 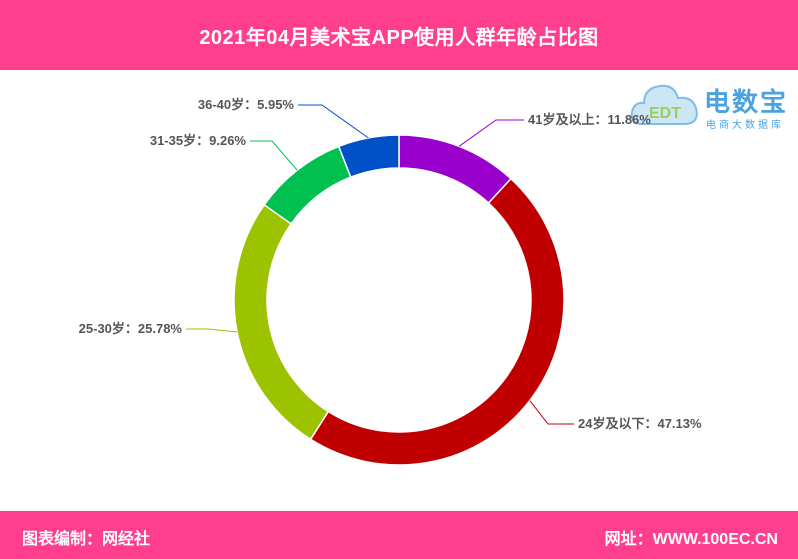 I want to click on chart-title: 2021年04月美术宝APP使用人群年龄占比图, so click(x=399, y=37).